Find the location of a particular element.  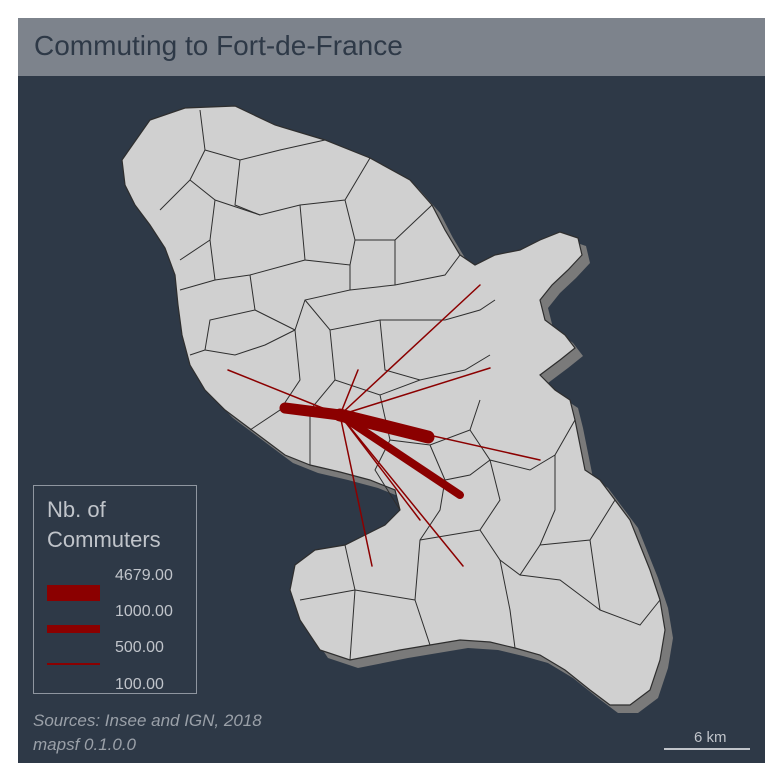

legend-value-3: 500.00 is located at coordinates (139, 647).